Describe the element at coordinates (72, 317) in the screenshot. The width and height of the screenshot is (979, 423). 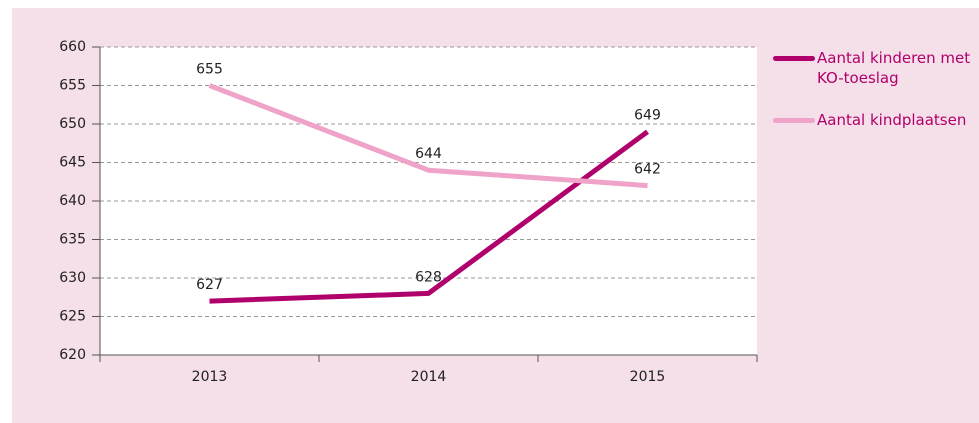
I see `y-tick-label: 625` at that location.